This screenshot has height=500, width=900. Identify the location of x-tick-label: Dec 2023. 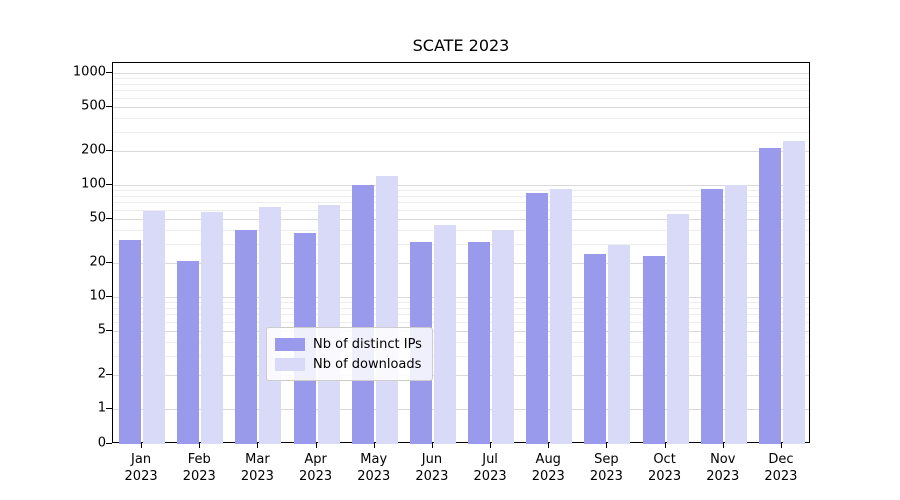
(781, 468).